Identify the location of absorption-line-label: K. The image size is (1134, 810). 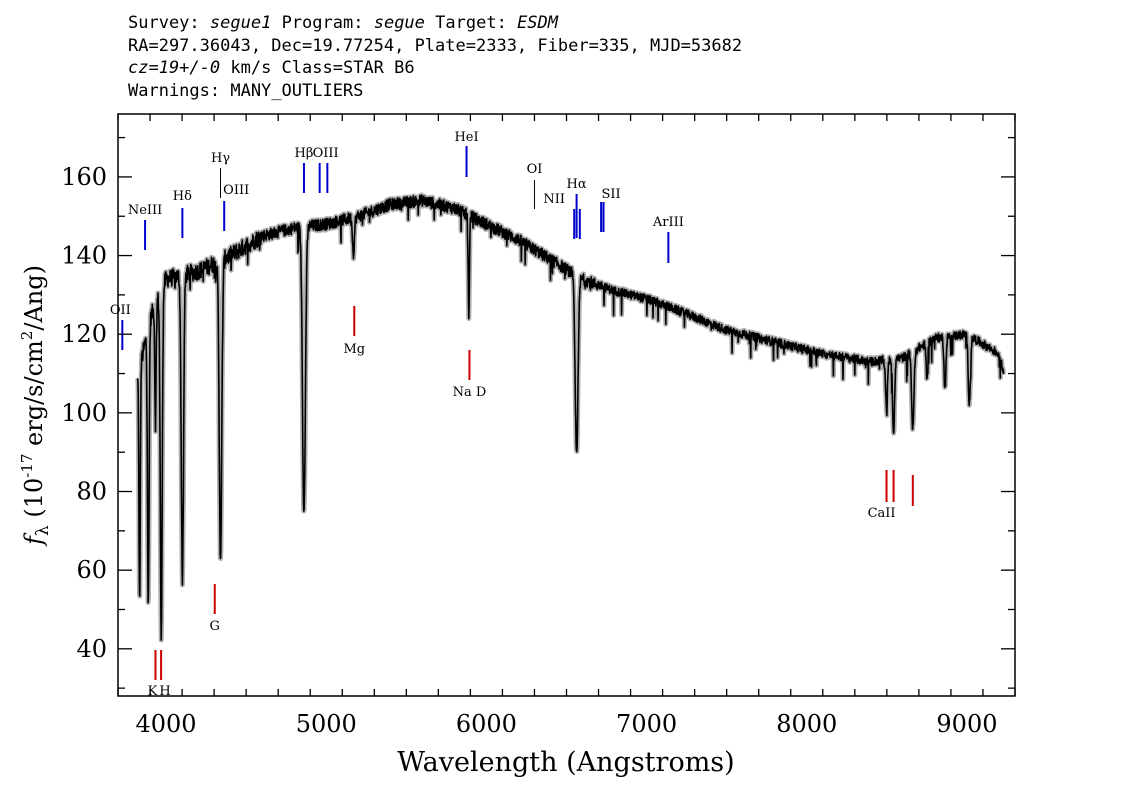
(153, 691).